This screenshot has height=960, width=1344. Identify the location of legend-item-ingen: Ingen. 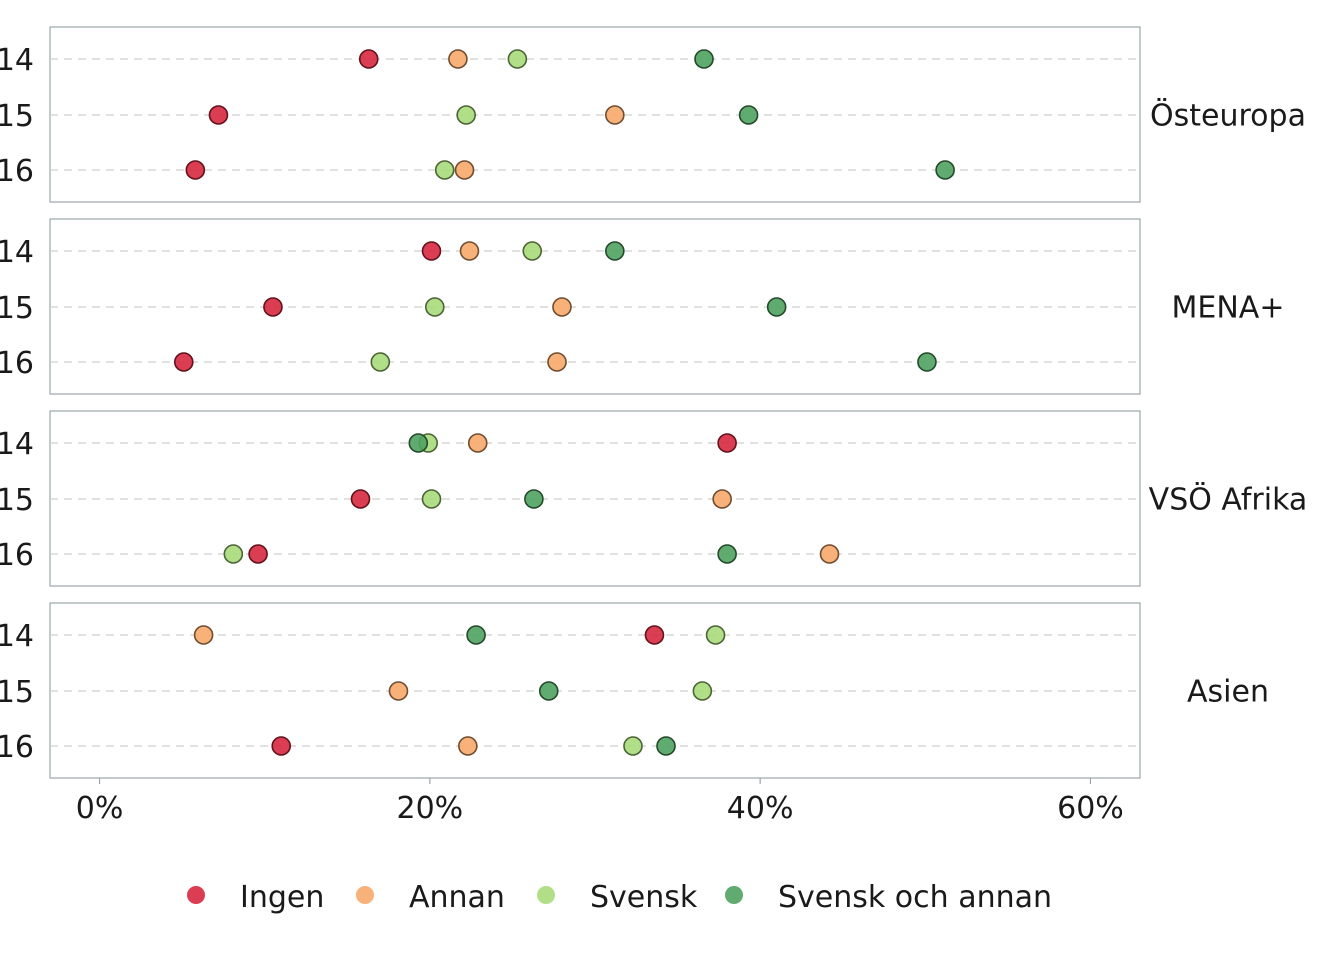
(255, 897).